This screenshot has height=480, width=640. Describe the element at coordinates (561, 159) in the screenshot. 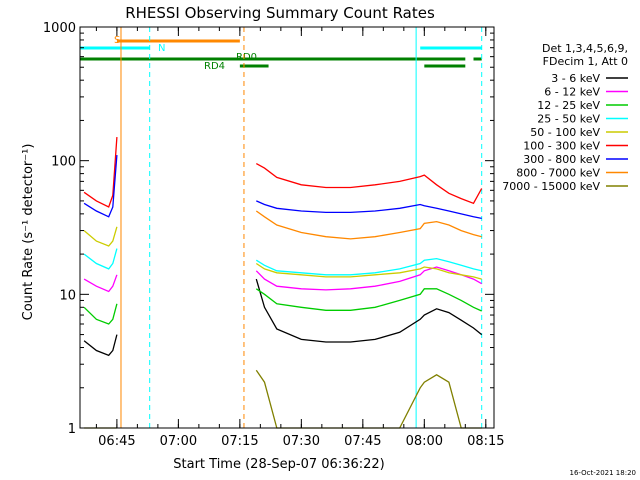

I see `legend-label: 300 - 800 keV` at that location.